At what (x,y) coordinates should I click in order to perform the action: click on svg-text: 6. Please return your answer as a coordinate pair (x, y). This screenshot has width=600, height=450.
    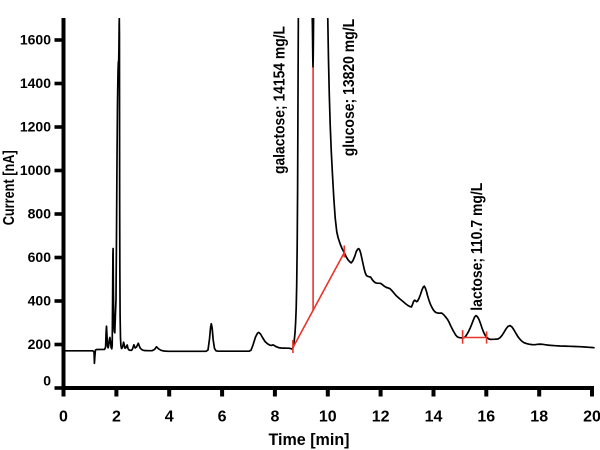
    Looking at the image, I should click on (222, 417).